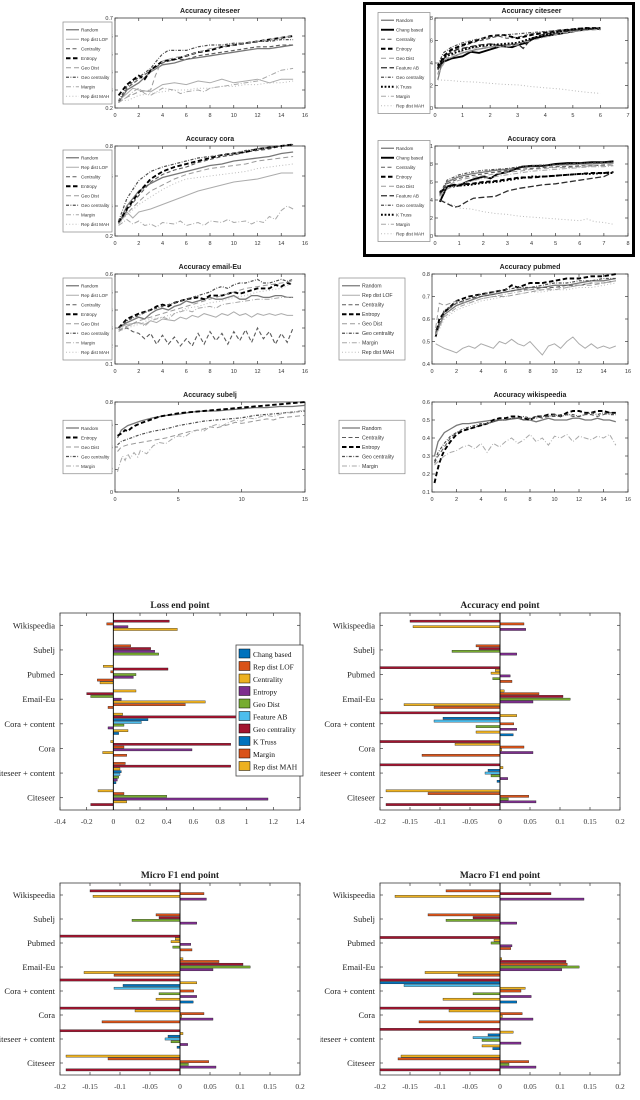  What do you see at coordinates (220, 821) in the screenshot?
I see `x-tick-label: 0.8` at bounding box center [220, 821].